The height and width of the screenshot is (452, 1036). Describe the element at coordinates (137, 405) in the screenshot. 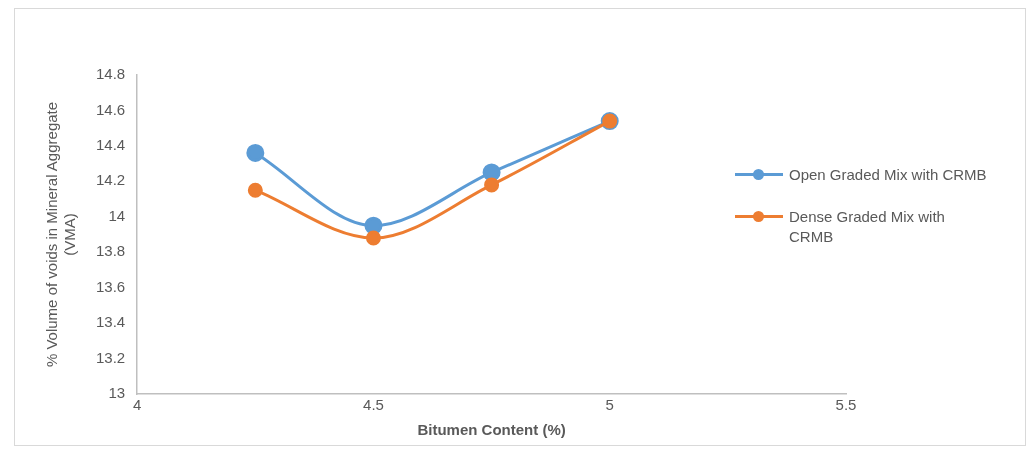

I see `x-tick-label: 4` at that location.